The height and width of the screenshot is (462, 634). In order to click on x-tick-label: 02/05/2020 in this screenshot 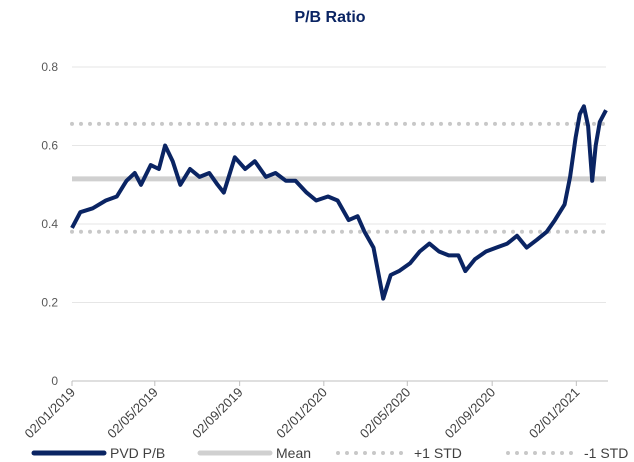, I will do `click(385, 413)`.